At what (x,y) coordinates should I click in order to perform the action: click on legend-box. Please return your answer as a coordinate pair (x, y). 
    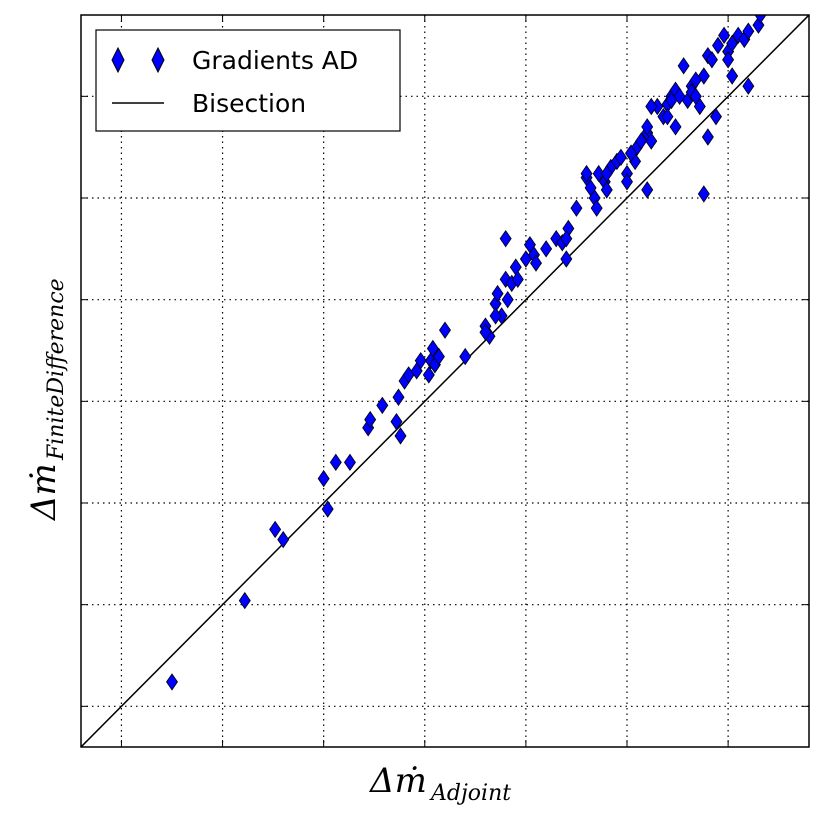
    Looking at the image, I should click on (248, 80).